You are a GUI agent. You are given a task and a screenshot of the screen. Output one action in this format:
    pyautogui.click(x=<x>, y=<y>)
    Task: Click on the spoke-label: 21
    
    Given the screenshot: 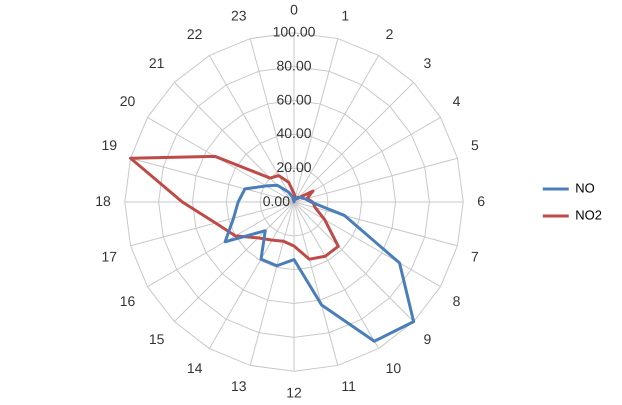 What is the action you would take?
    pyautogui.click(x=156, y=62)
    